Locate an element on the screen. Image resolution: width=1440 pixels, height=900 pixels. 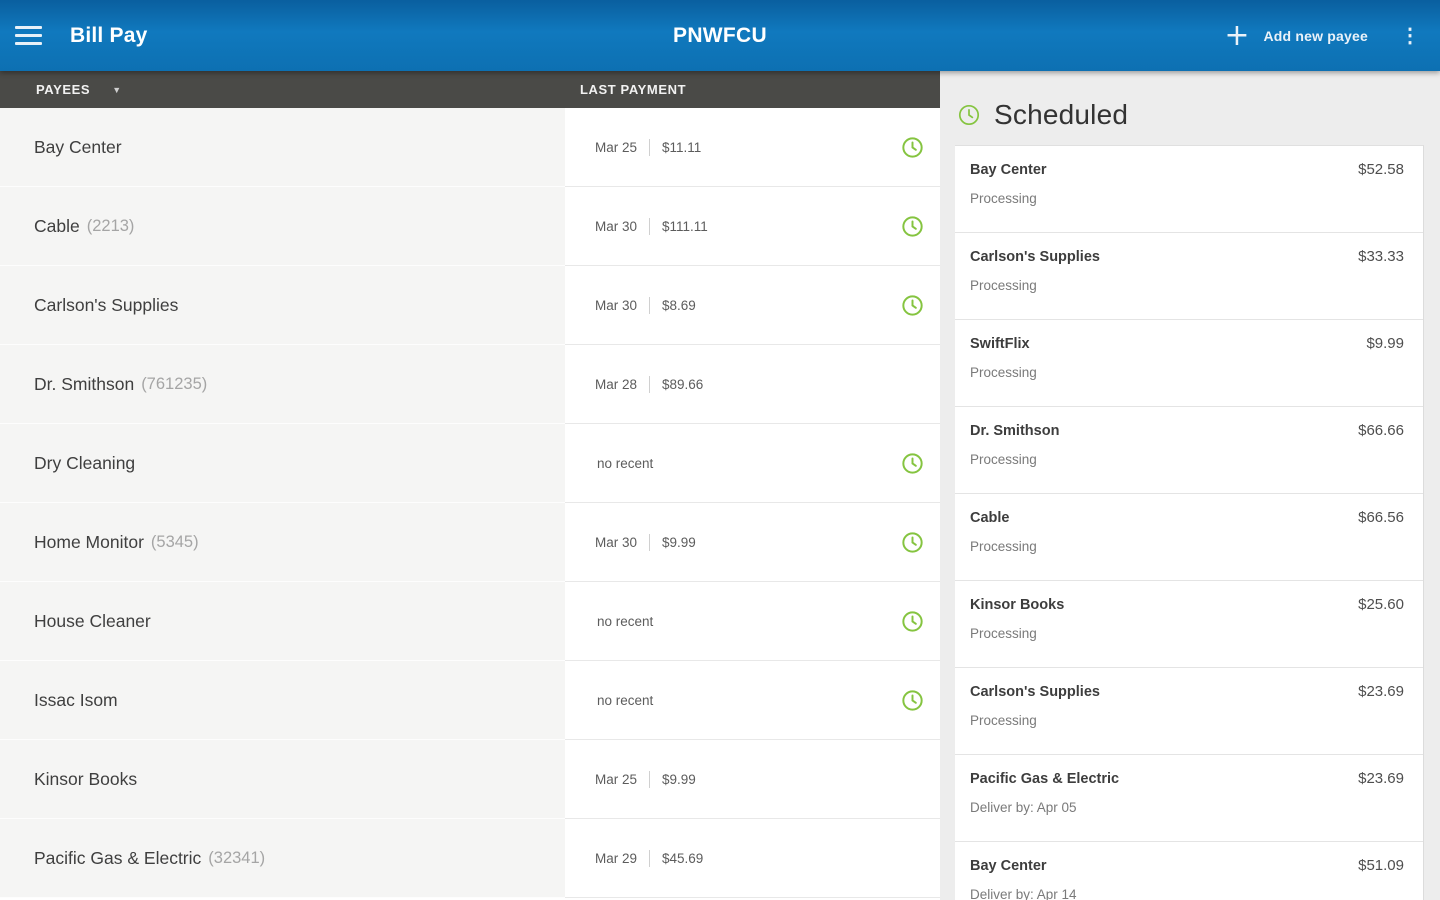
payee-cell: House Cleaner is located at coordinates (282, 621).